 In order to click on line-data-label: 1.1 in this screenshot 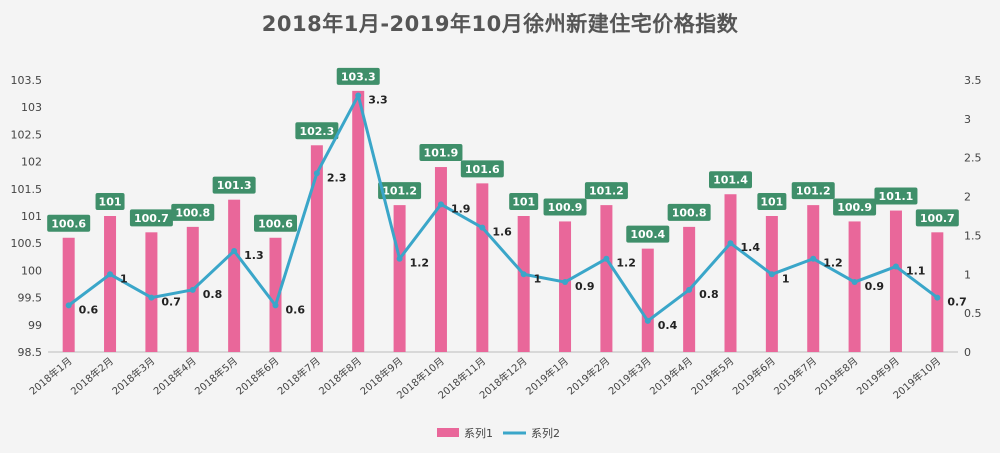, I will do `click(916, 271)`.